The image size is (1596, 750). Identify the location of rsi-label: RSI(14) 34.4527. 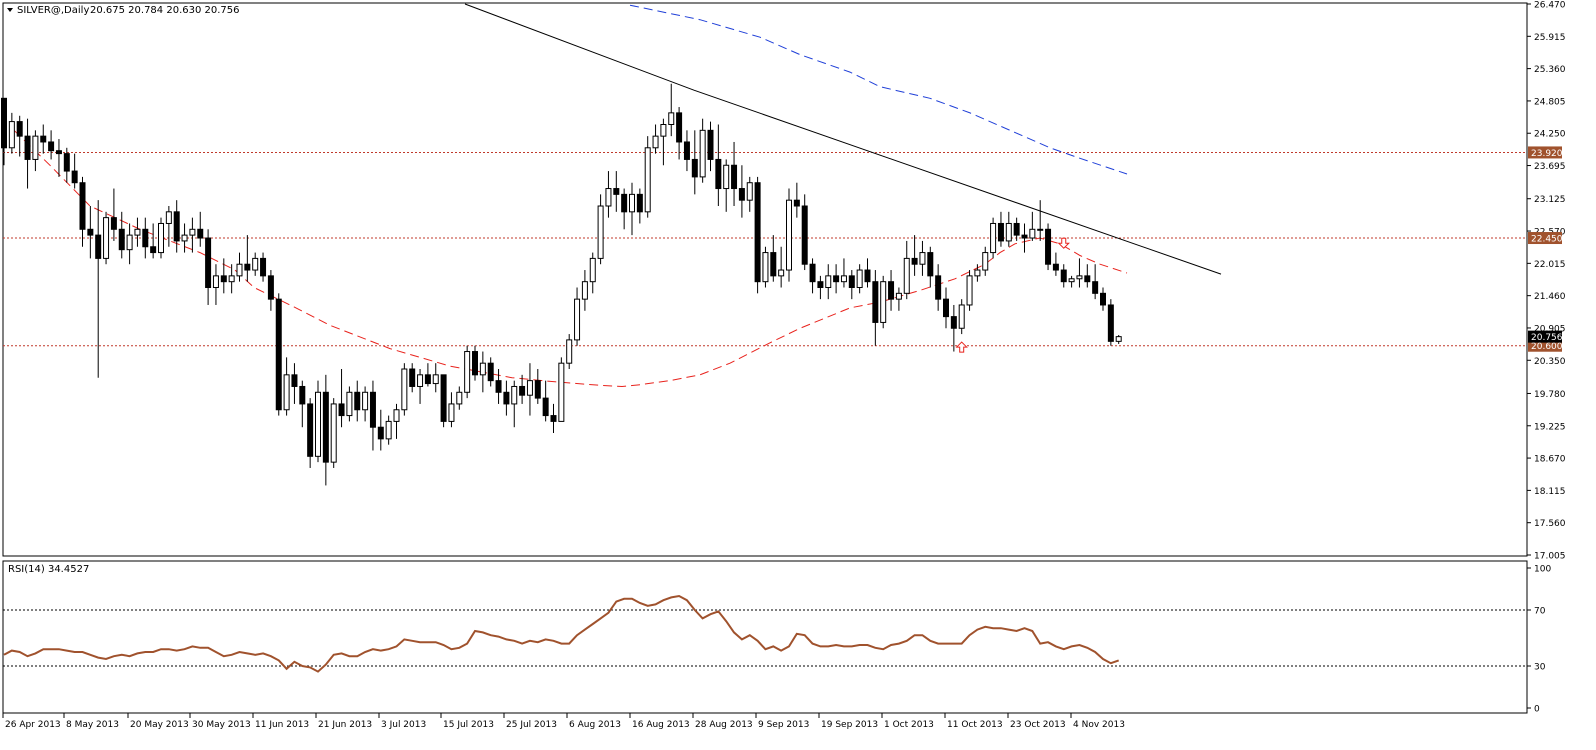
(48, 569).